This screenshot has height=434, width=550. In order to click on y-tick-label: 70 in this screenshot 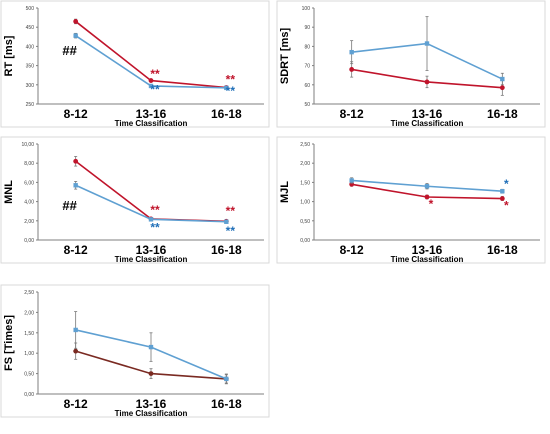, I will do `click(307, 67)`.